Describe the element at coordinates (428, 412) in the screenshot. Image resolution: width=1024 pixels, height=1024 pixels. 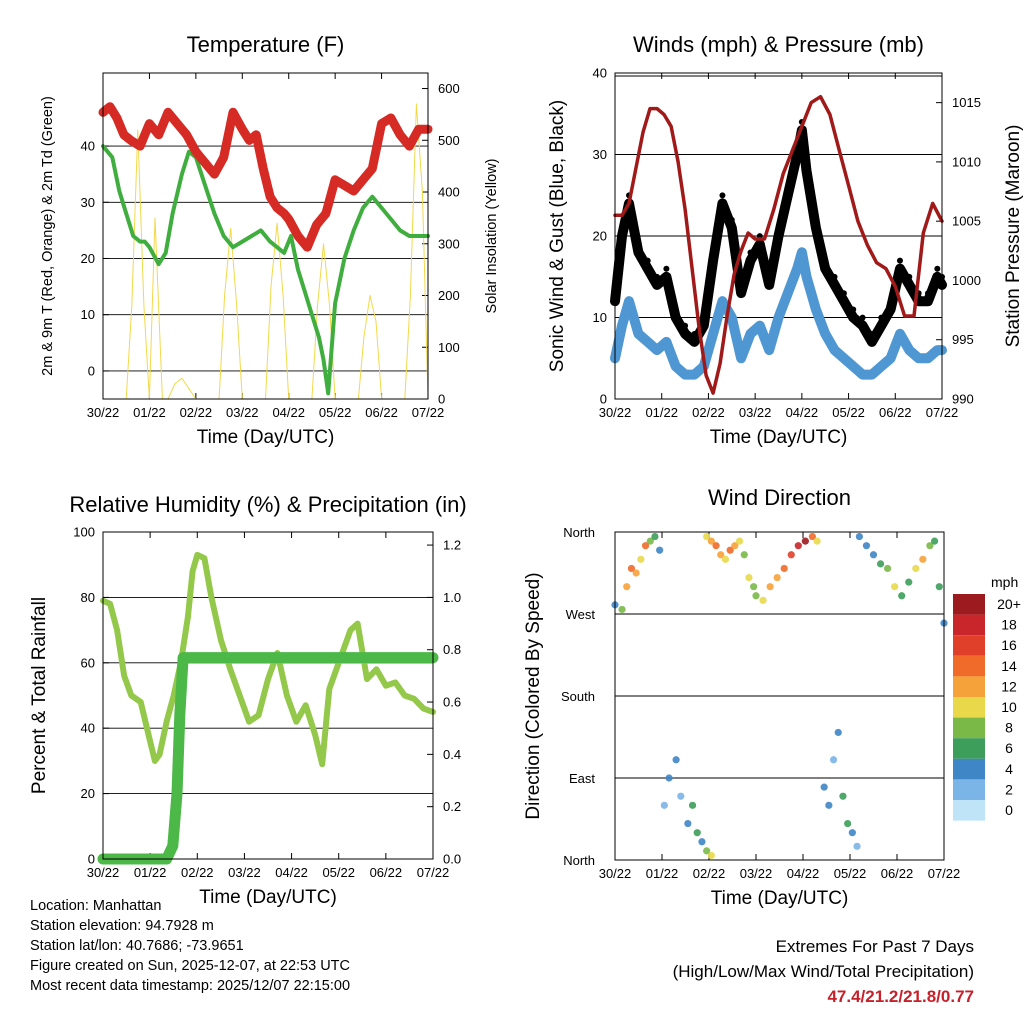
I see `x-tick-label: 07/22` at that location.